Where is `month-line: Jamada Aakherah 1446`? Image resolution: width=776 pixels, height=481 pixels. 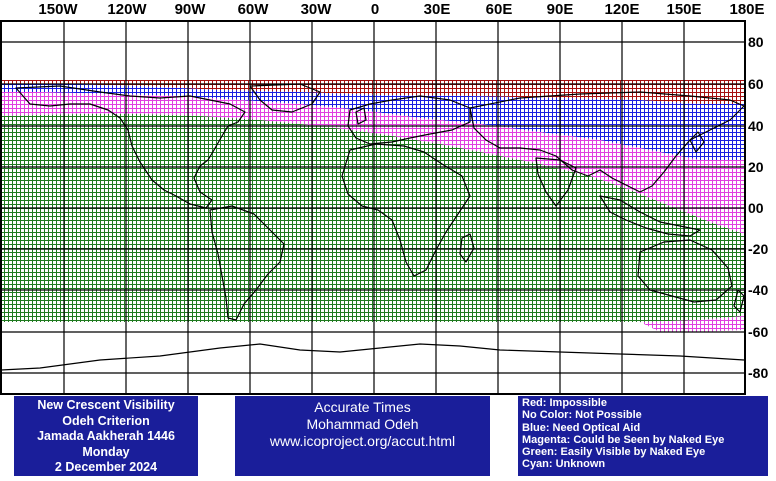
month-line: Jamada Aakherah 1446 is located at coordinates (106, 436).